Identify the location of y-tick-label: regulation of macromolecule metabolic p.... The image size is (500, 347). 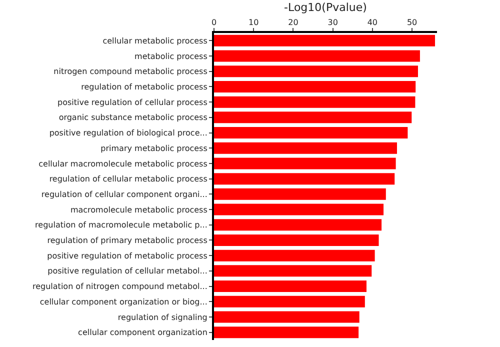
(121, 225).